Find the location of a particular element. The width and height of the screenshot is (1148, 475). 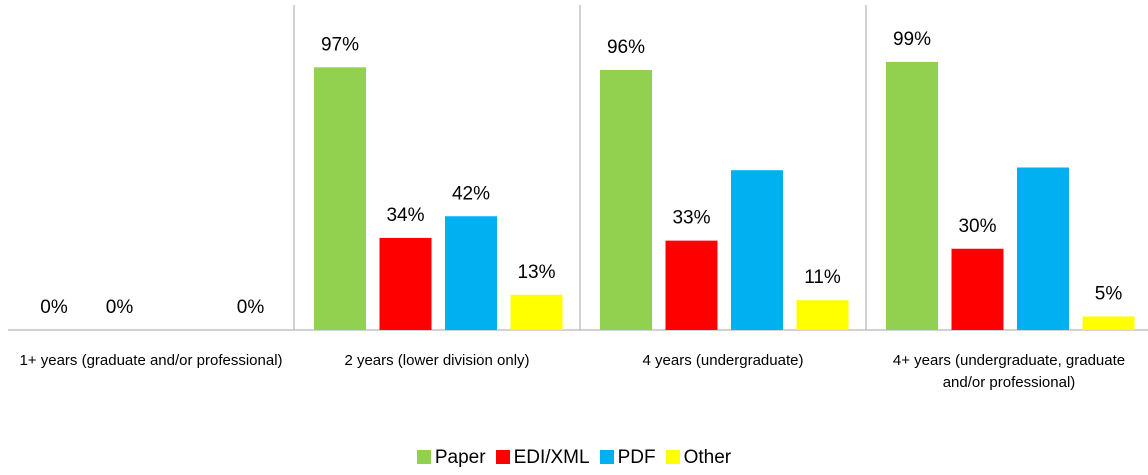

legend-item: EDI/XML is located at coordinates (542, 458).